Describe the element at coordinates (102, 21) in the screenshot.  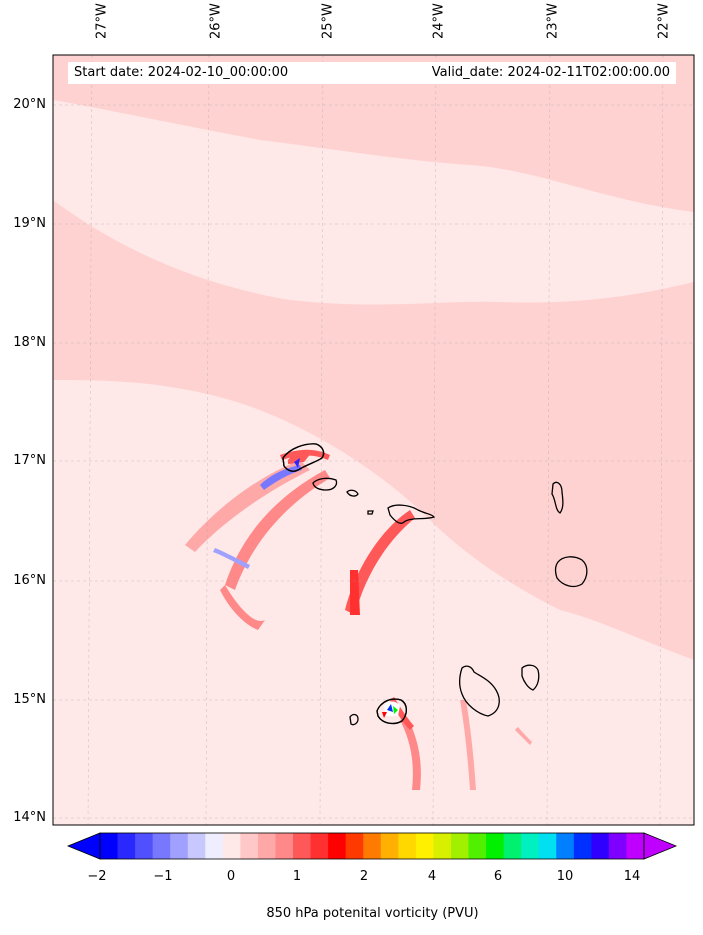
I see `lon-label-27w: 27°W` at that location.